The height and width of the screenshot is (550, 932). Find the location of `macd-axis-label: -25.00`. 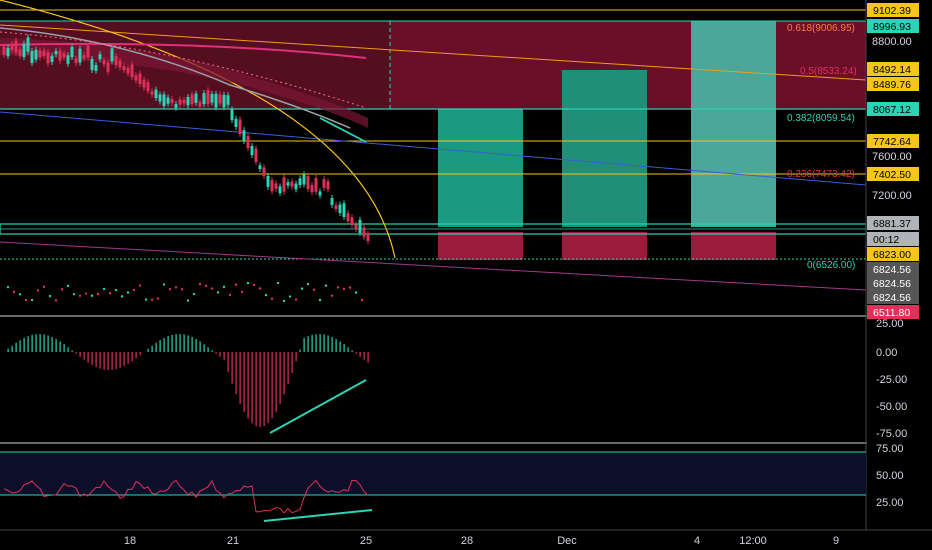

macd-axis-label: -25.00 is located at coordinates (891, 380).